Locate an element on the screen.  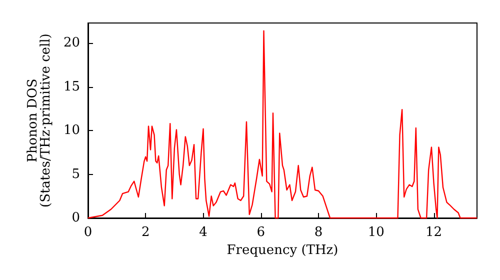
y-tick-label: 10 is located at coordinates (71, 130).